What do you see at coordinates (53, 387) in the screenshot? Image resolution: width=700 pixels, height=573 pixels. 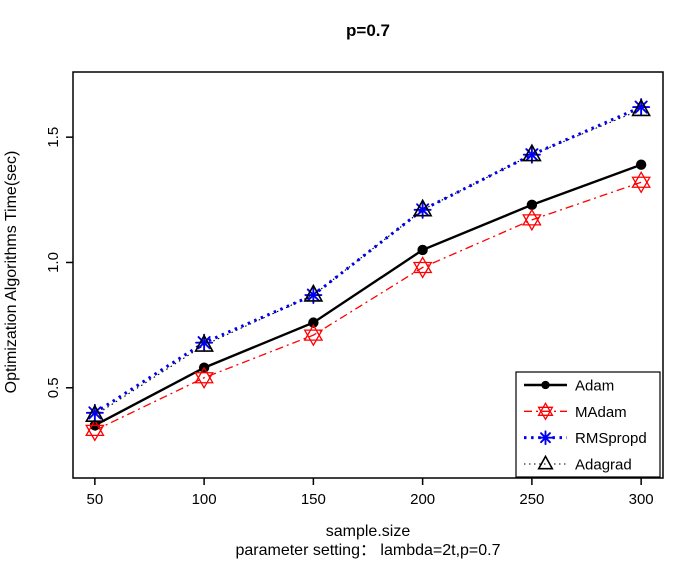 I see `y-tick-label: 0.5` at bounding box center [53, 387].